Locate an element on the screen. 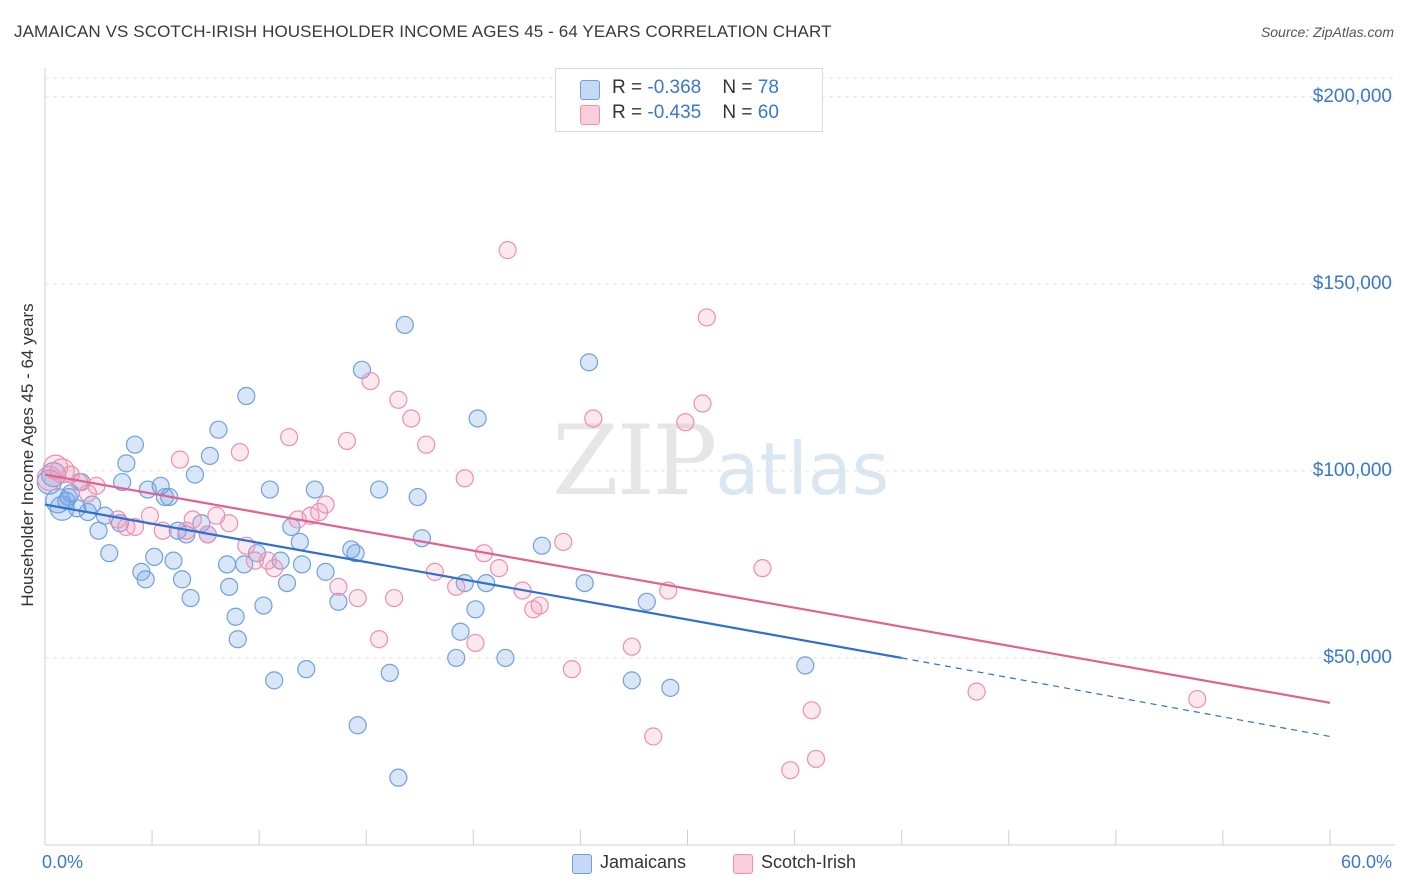 The width and height of the screenshot is (1406, 892). legend-text-scotch-irish: R = -0.435 N = 60 is located at coordinates (695, 113).